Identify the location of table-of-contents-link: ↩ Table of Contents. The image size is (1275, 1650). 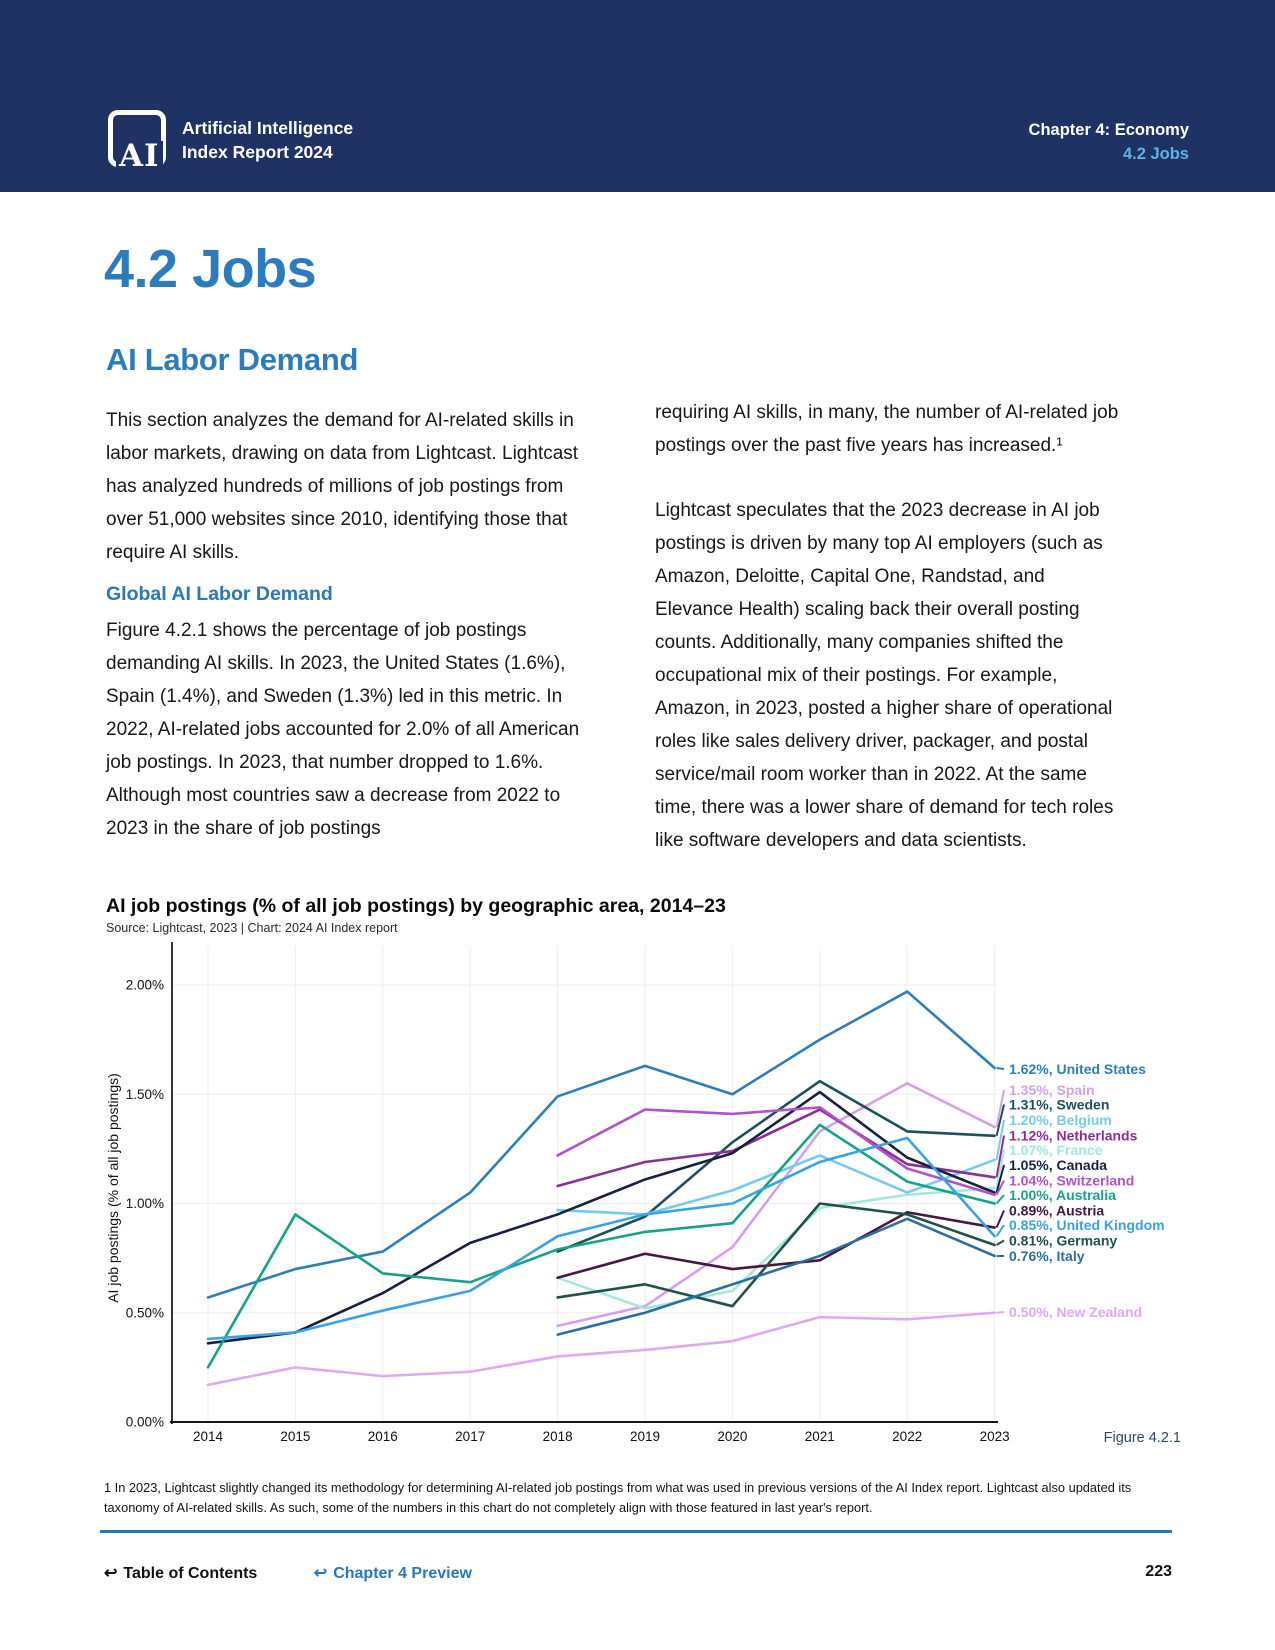
(180, 1573).